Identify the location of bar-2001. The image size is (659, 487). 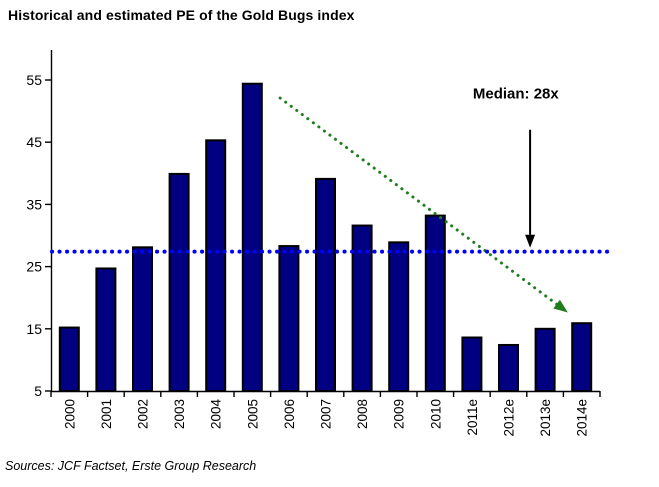
(106, 329).